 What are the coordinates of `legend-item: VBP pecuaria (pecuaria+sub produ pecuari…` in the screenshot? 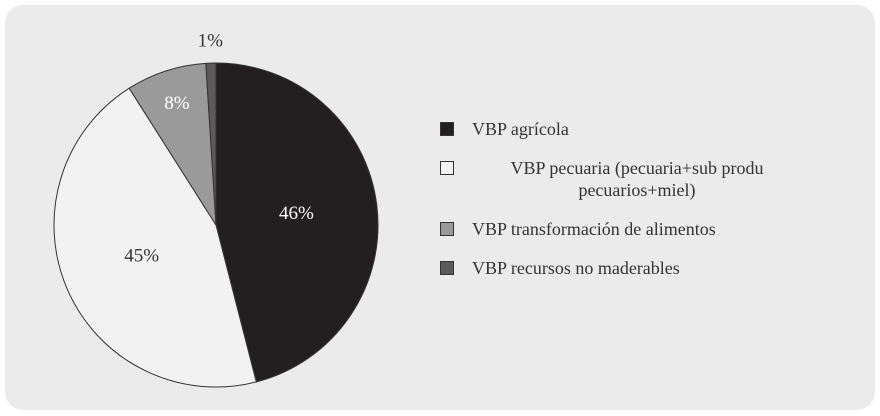 It's located at (640, 179).